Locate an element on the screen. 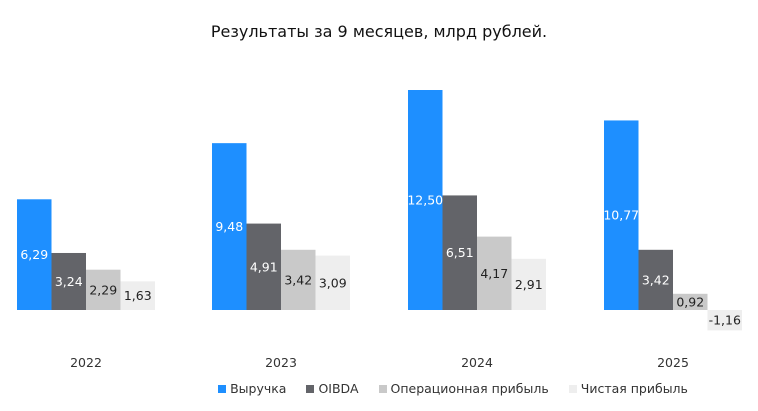 This screenshot has height=411, width=758. x-tick-label: 2022 is located at coordinates (86, 362).